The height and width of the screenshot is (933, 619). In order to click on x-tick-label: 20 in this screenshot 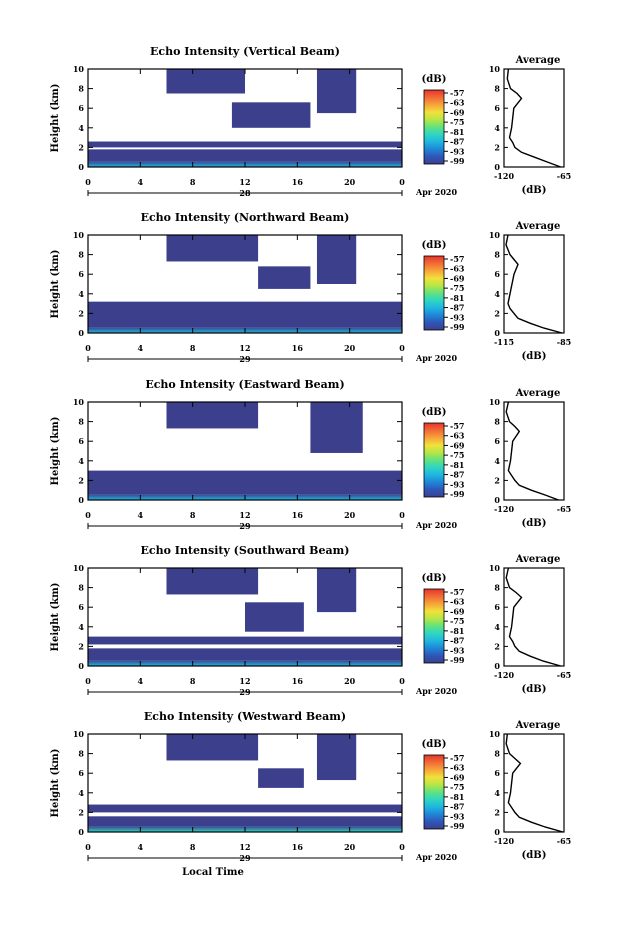, I will do `click(350, 182)`.